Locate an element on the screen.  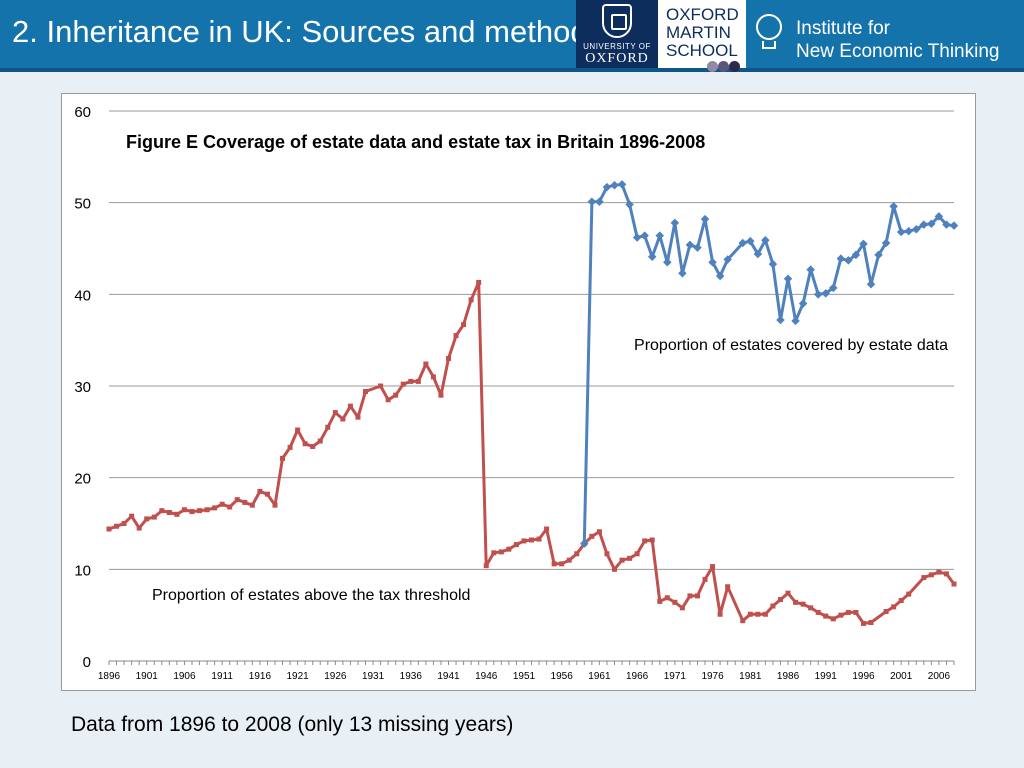
oxford-logo-small-text: UNIVERSITY OF is located at coordinates (617, 46).